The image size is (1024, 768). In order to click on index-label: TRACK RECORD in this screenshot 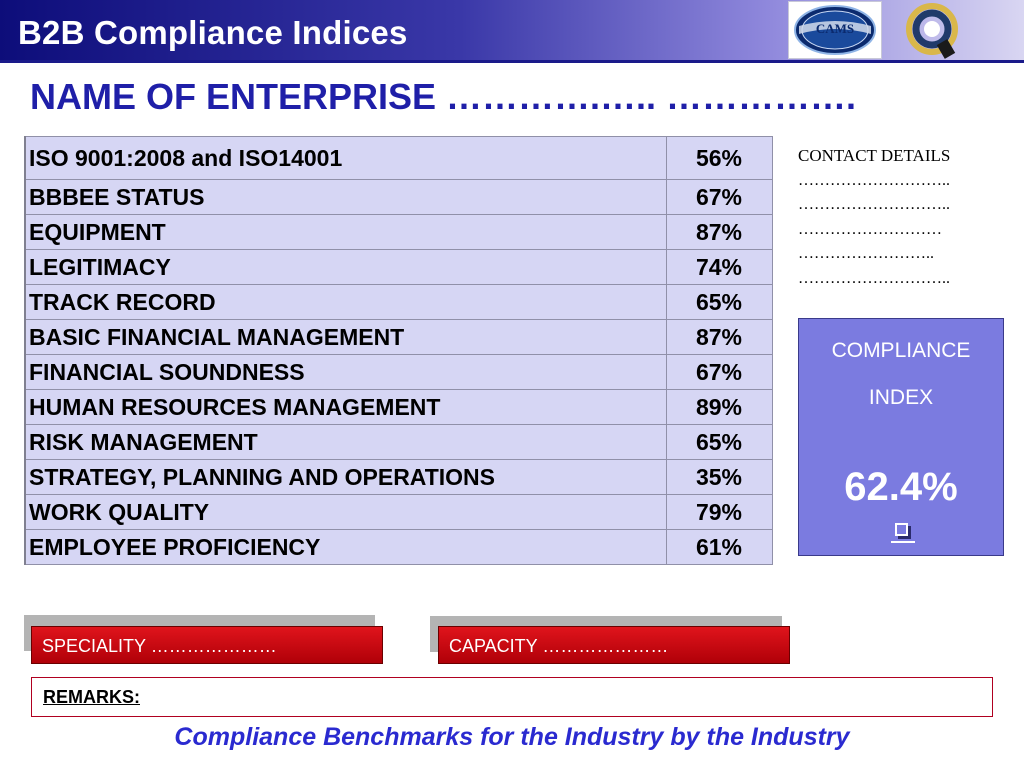, I will do `click(345, 302)`.